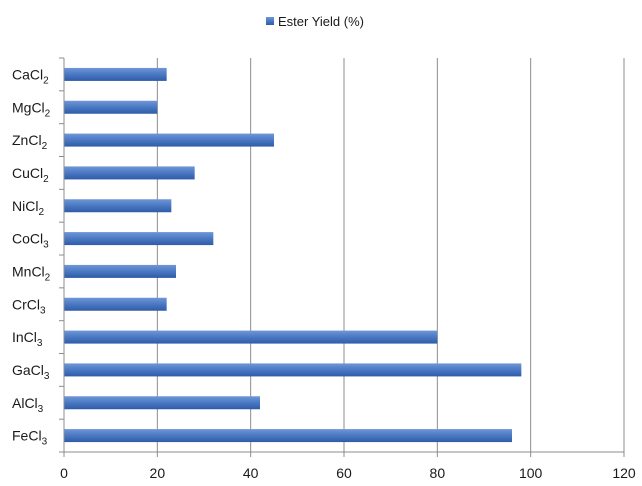  Describe the element at coordinates (438, 473) in the screenshot. I see `x-tick-label: 80` at that location.